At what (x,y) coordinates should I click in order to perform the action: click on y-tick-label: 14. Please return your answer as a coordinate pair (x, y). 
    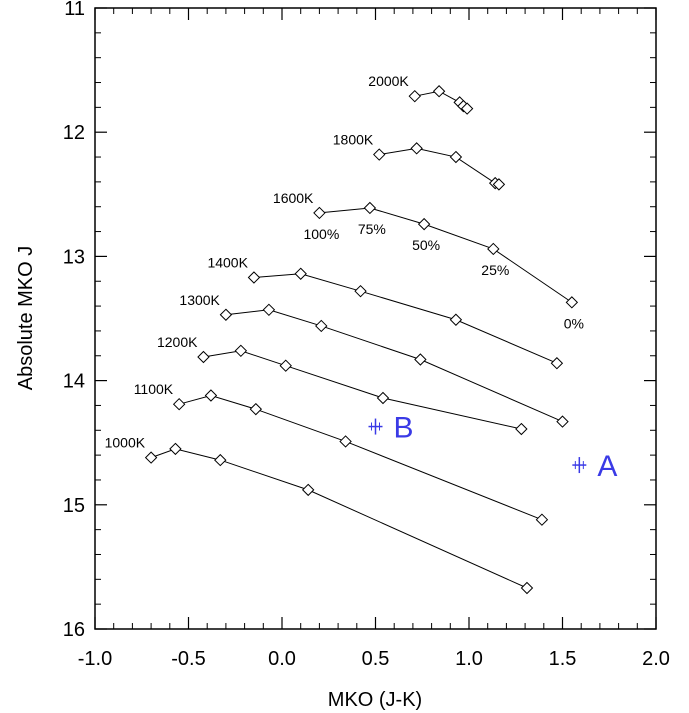
    Looking at the image, I should click on (74, 382).